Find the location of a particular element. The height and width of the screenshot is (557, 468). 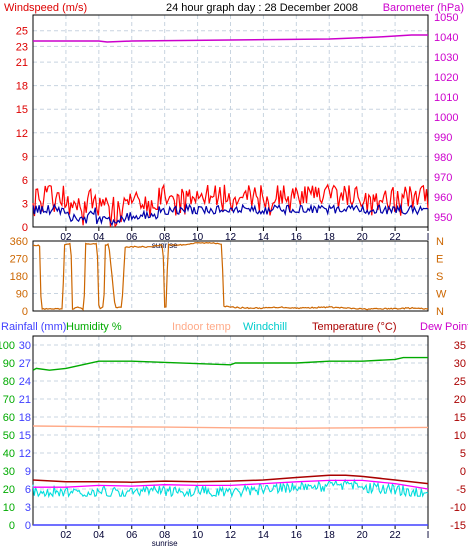

humidity-ytick-2: 20 is located at coordinates (9, 490).